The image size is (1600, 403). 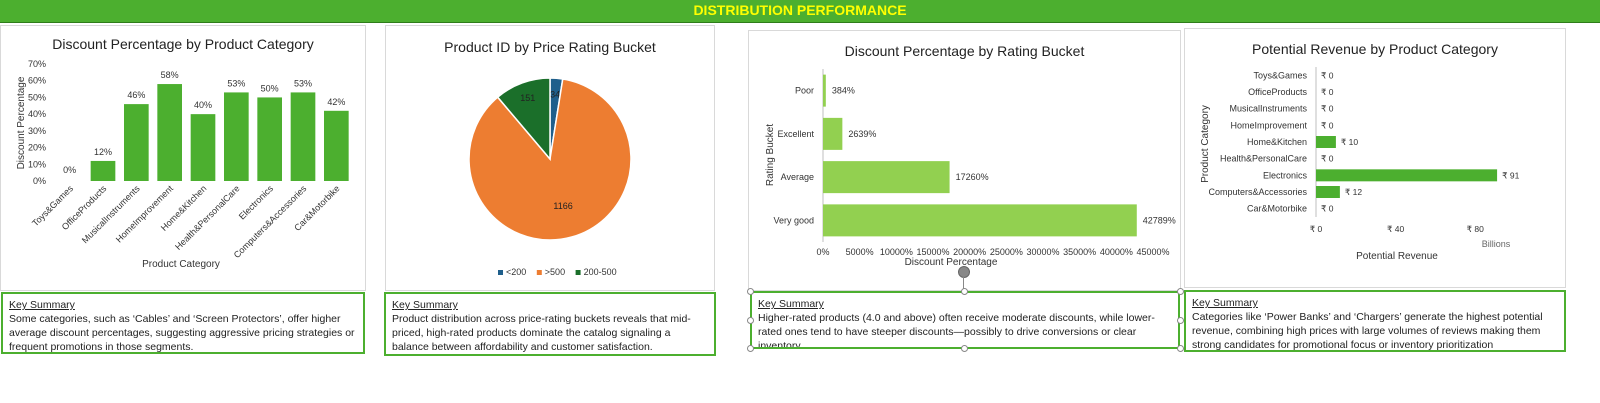 I want to click on y-tick-label: 30%, so click(x=37, y=131).